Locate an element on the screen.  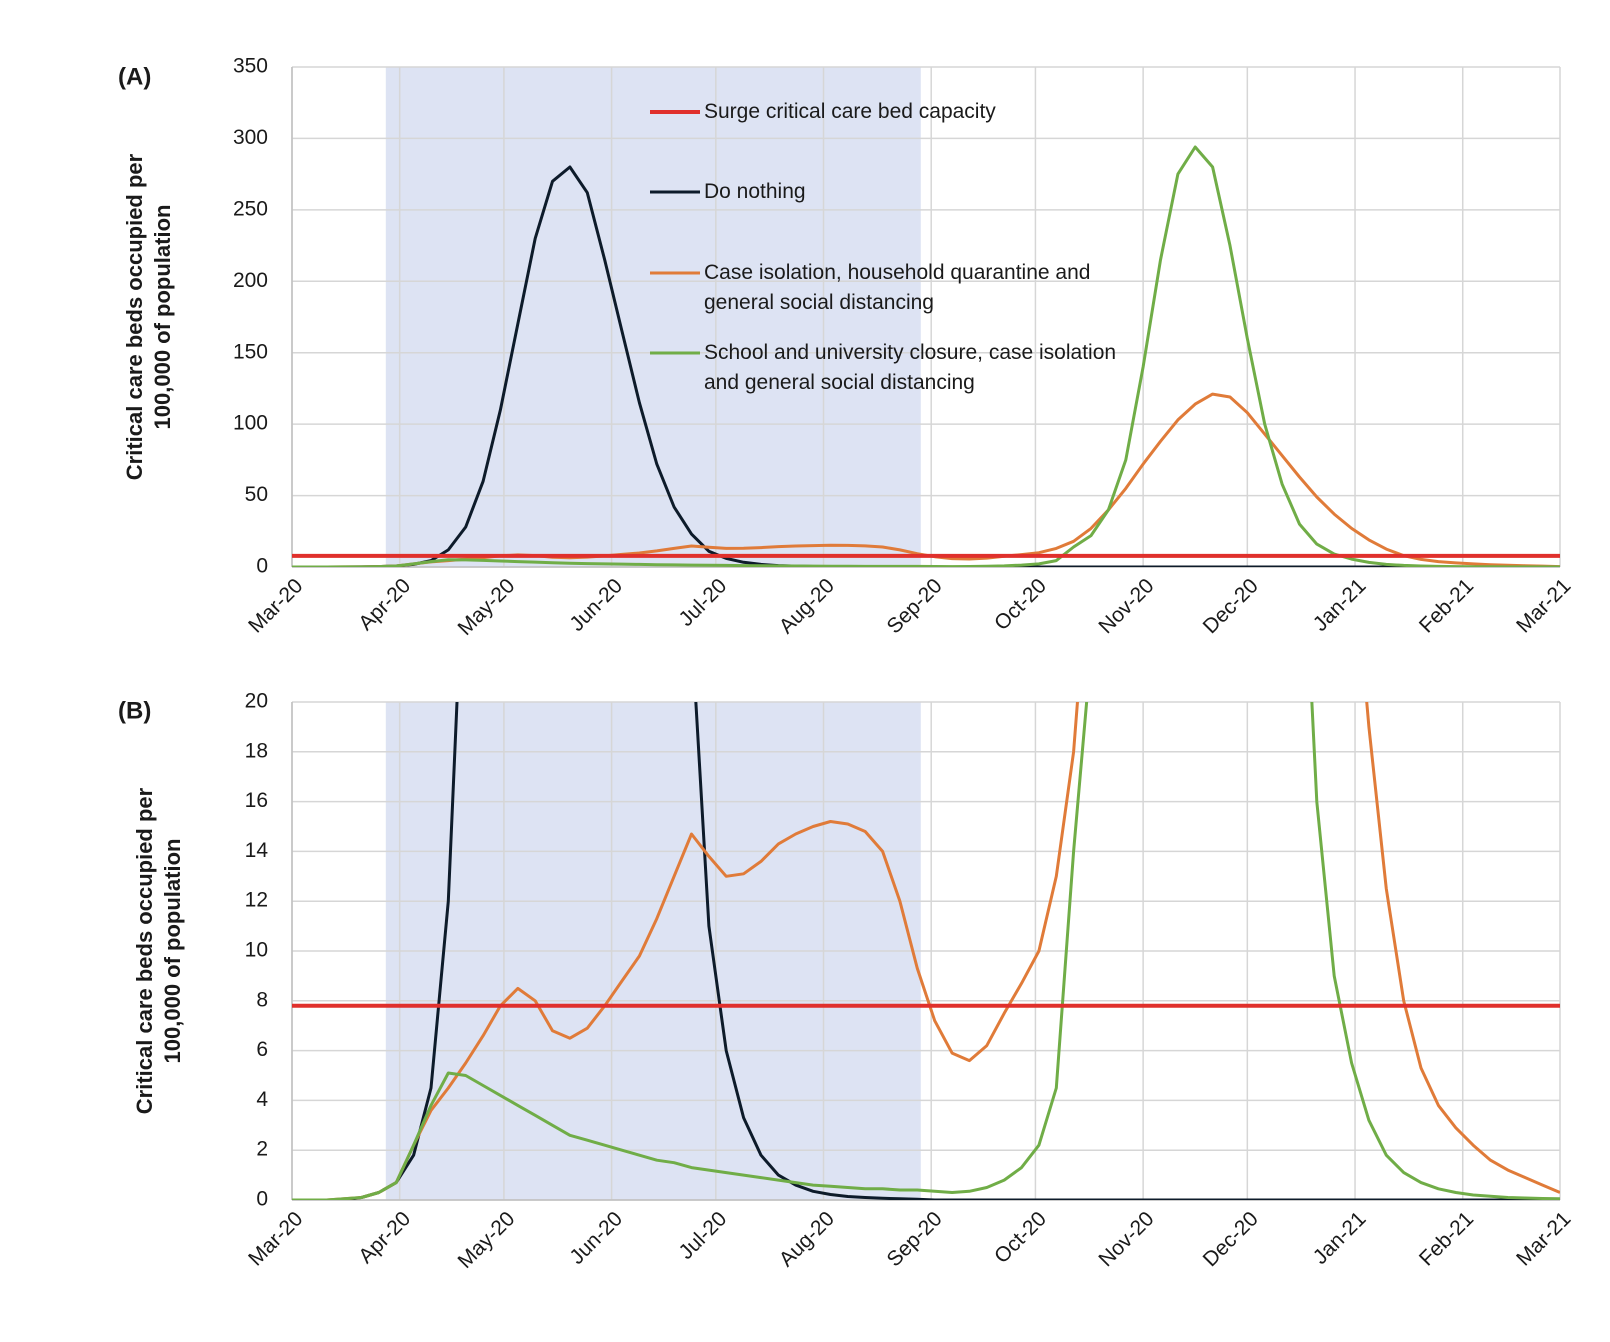
y-tick-label: 100 is located at coordinates (250, 423).